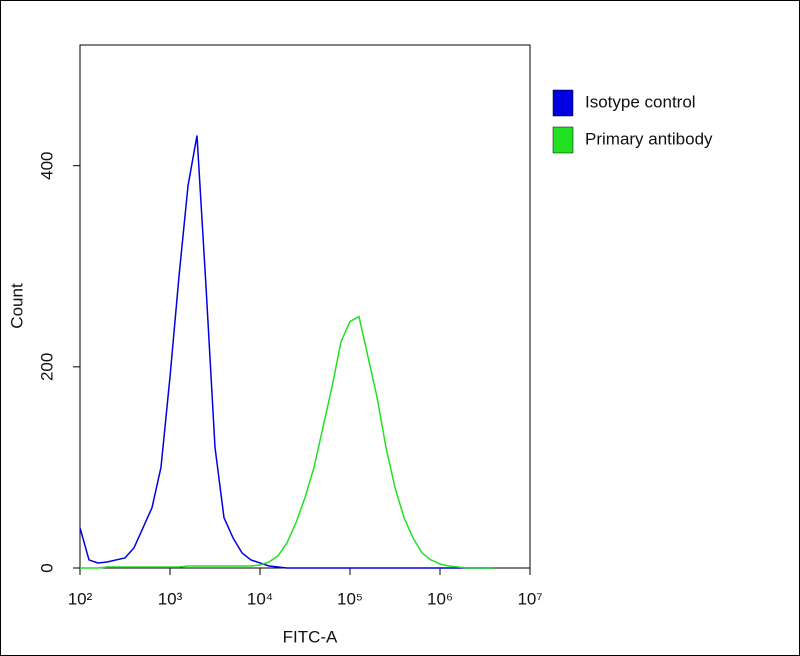  What do you see at coordinates (260, 598) in the screenshot?
I see `x-tick-label: 10⁴` at bounding box center [260, 598].